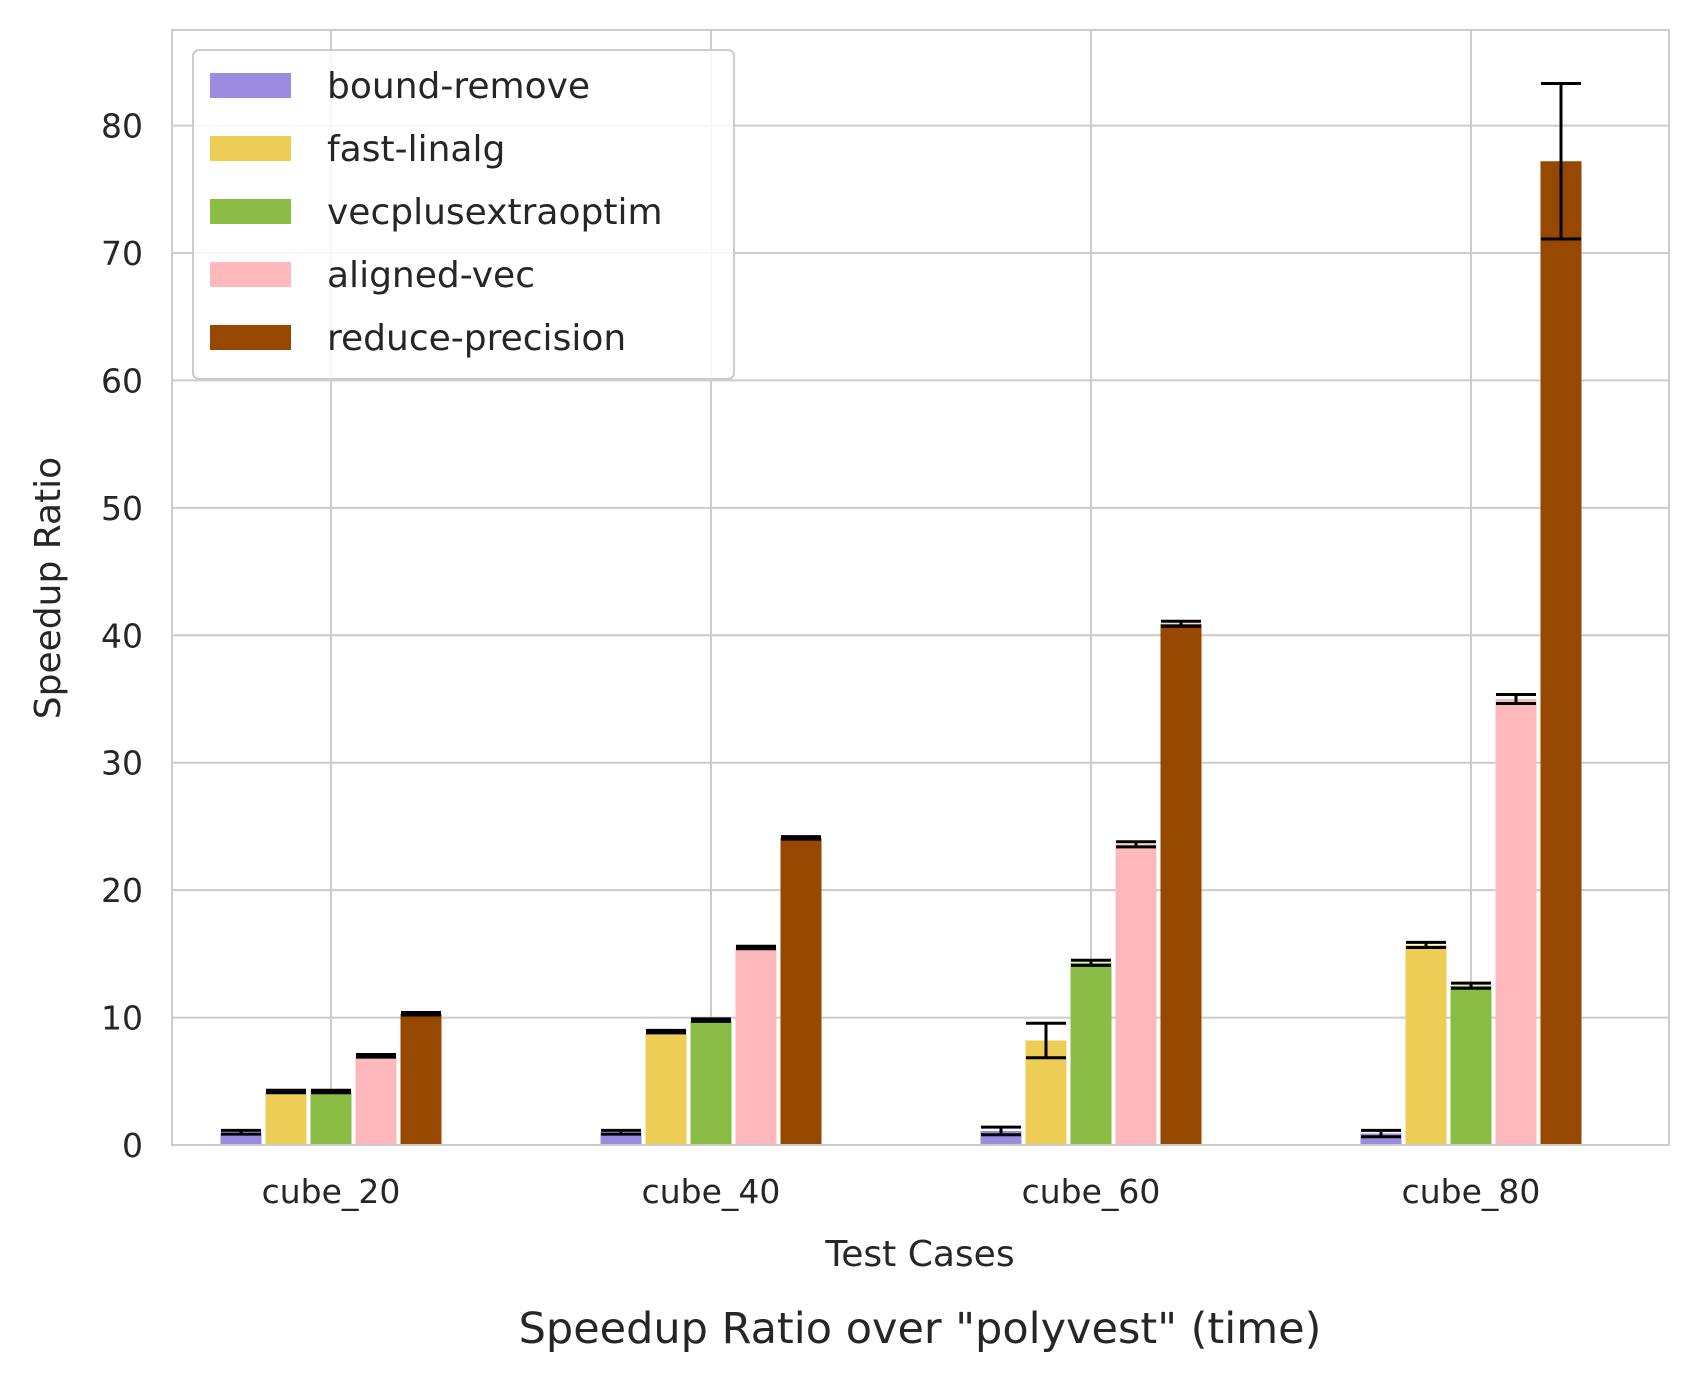  I want to click on legend-label: vecplusextraoptim, so click(495, 212).